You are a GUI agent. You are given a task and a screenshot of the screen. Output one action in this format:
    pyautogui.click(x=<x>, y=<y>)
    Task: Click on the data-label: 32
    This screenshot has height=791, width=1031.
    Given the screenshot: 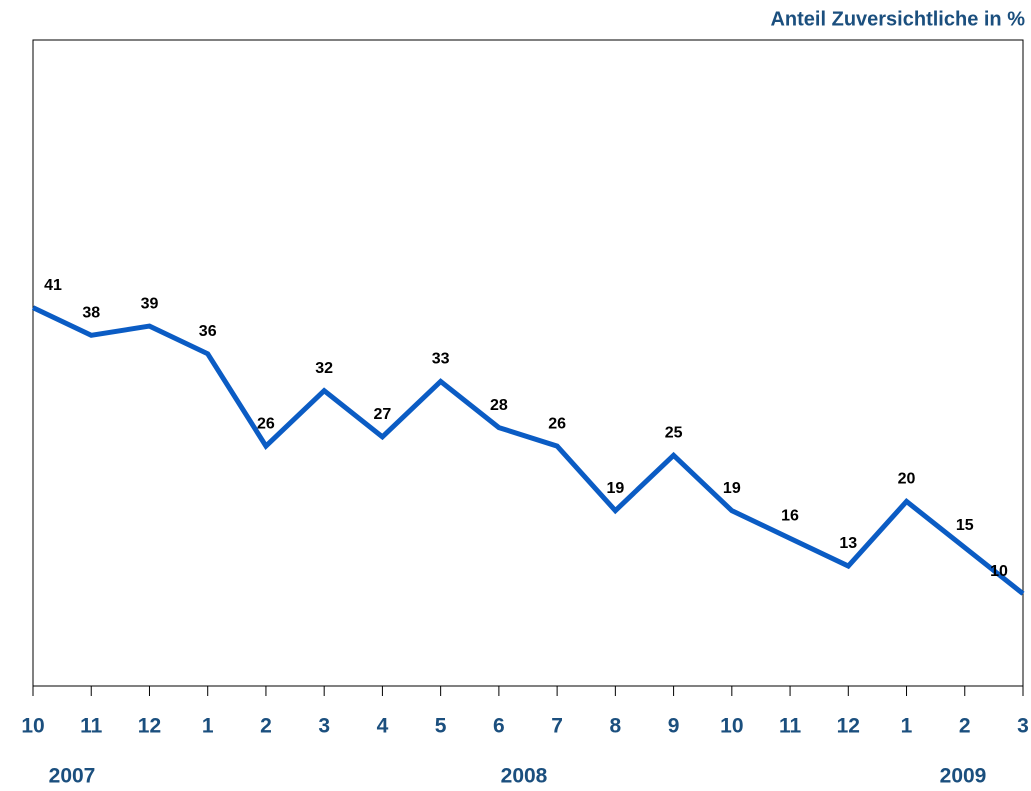 What is the action you would take?
    pyautogui.click(x=324, y=368)
    